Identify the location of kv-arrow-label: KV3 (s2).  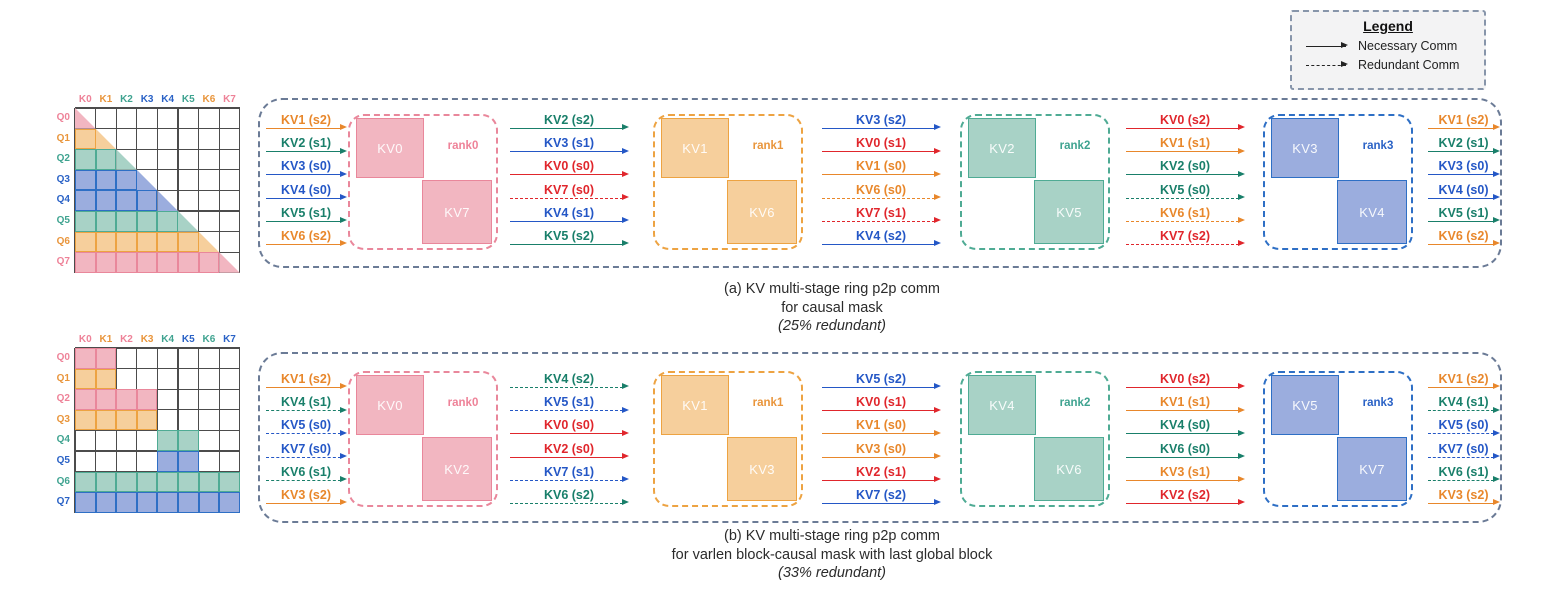
(881, 120).